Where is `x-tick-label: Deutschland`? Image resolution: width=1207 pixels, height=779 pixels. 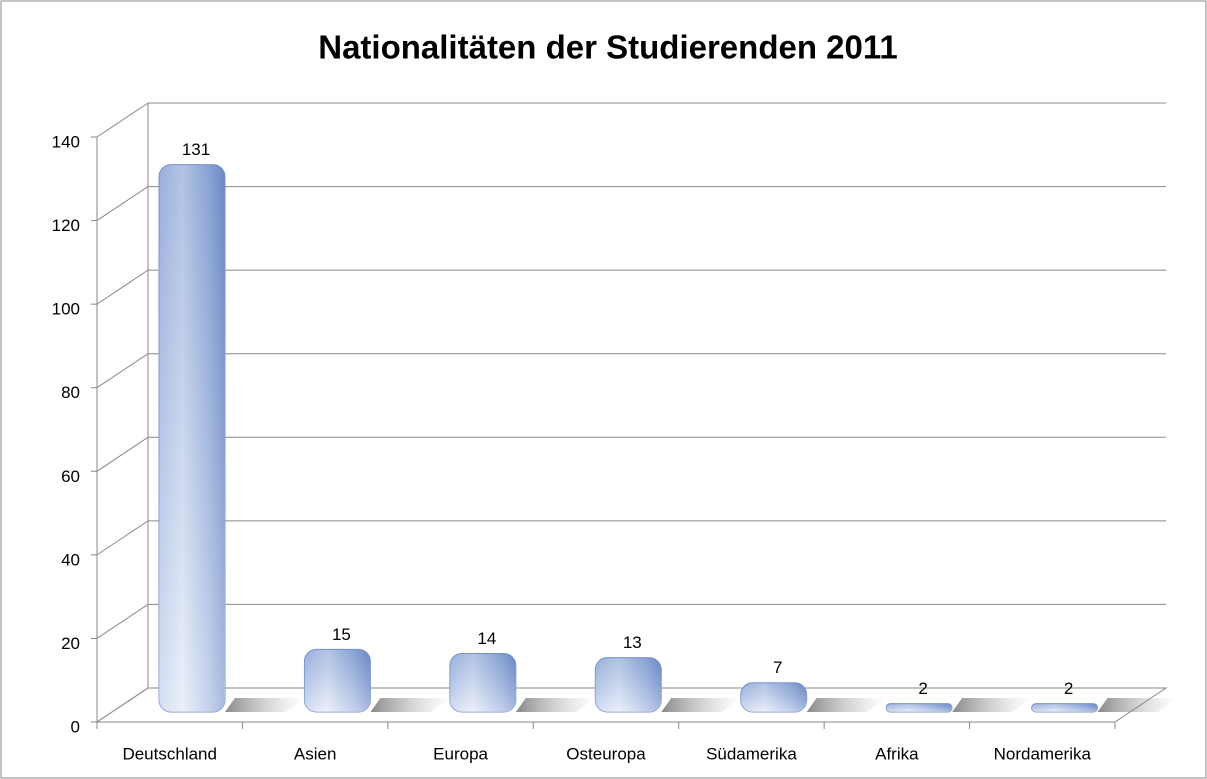
x-tick-label: Deutschland is located at coordinates (169, 753).